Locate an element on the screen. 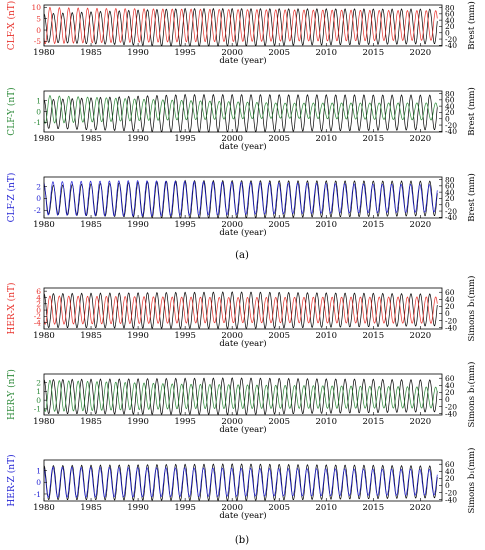  y-left-tick-label: 5 is located at coordinates (38, 18).